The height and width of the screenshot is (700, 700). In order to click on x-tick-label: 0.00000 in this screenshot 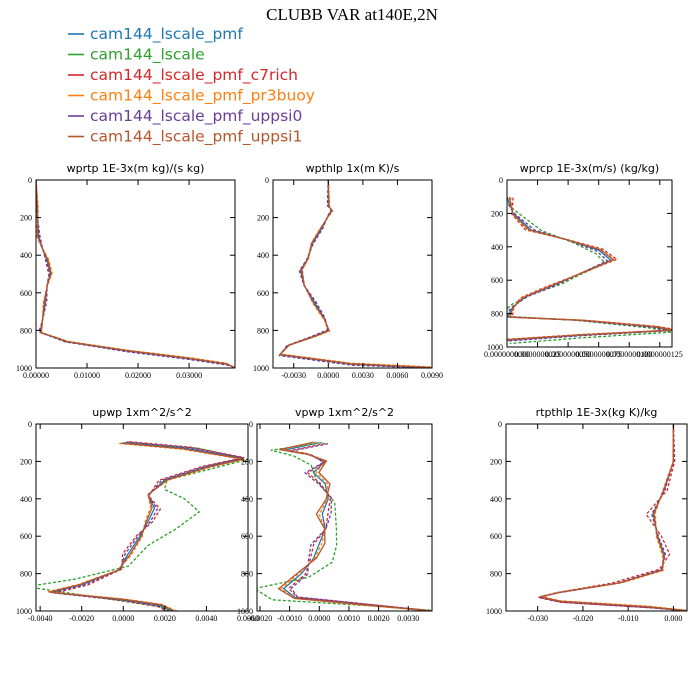, I will do `click(36, 375)`.